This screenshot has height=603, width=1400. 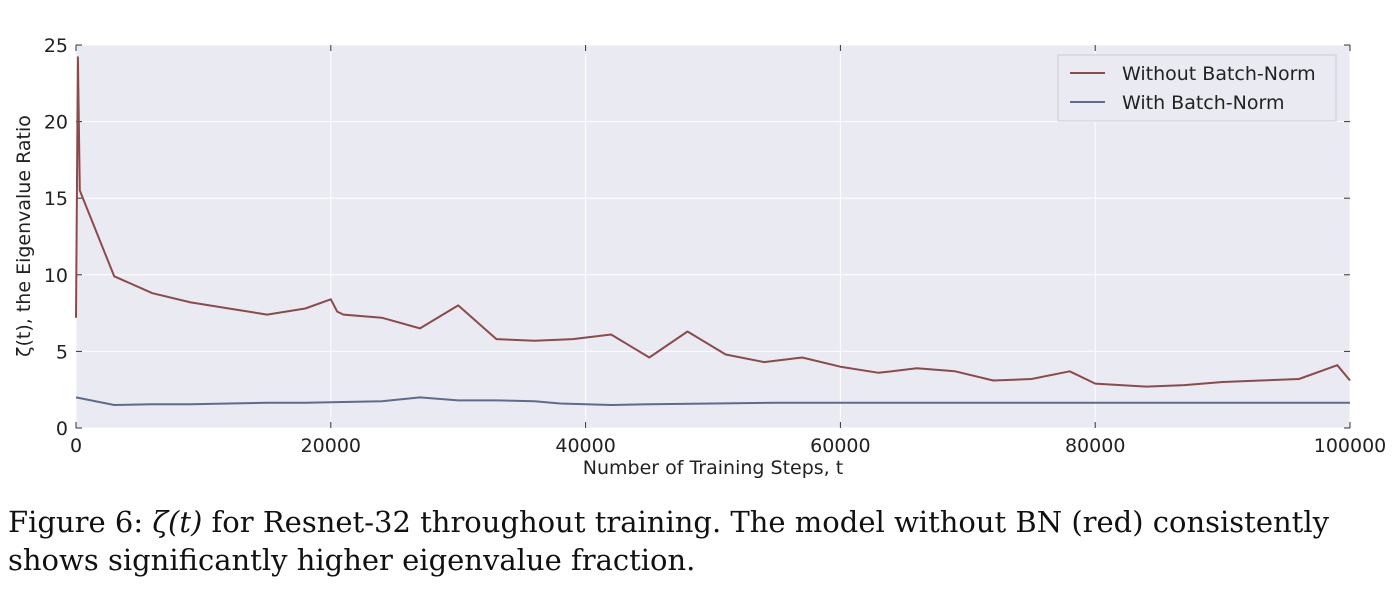 I want to click on x-tick-label: 60000, so click(x=840, y=446).